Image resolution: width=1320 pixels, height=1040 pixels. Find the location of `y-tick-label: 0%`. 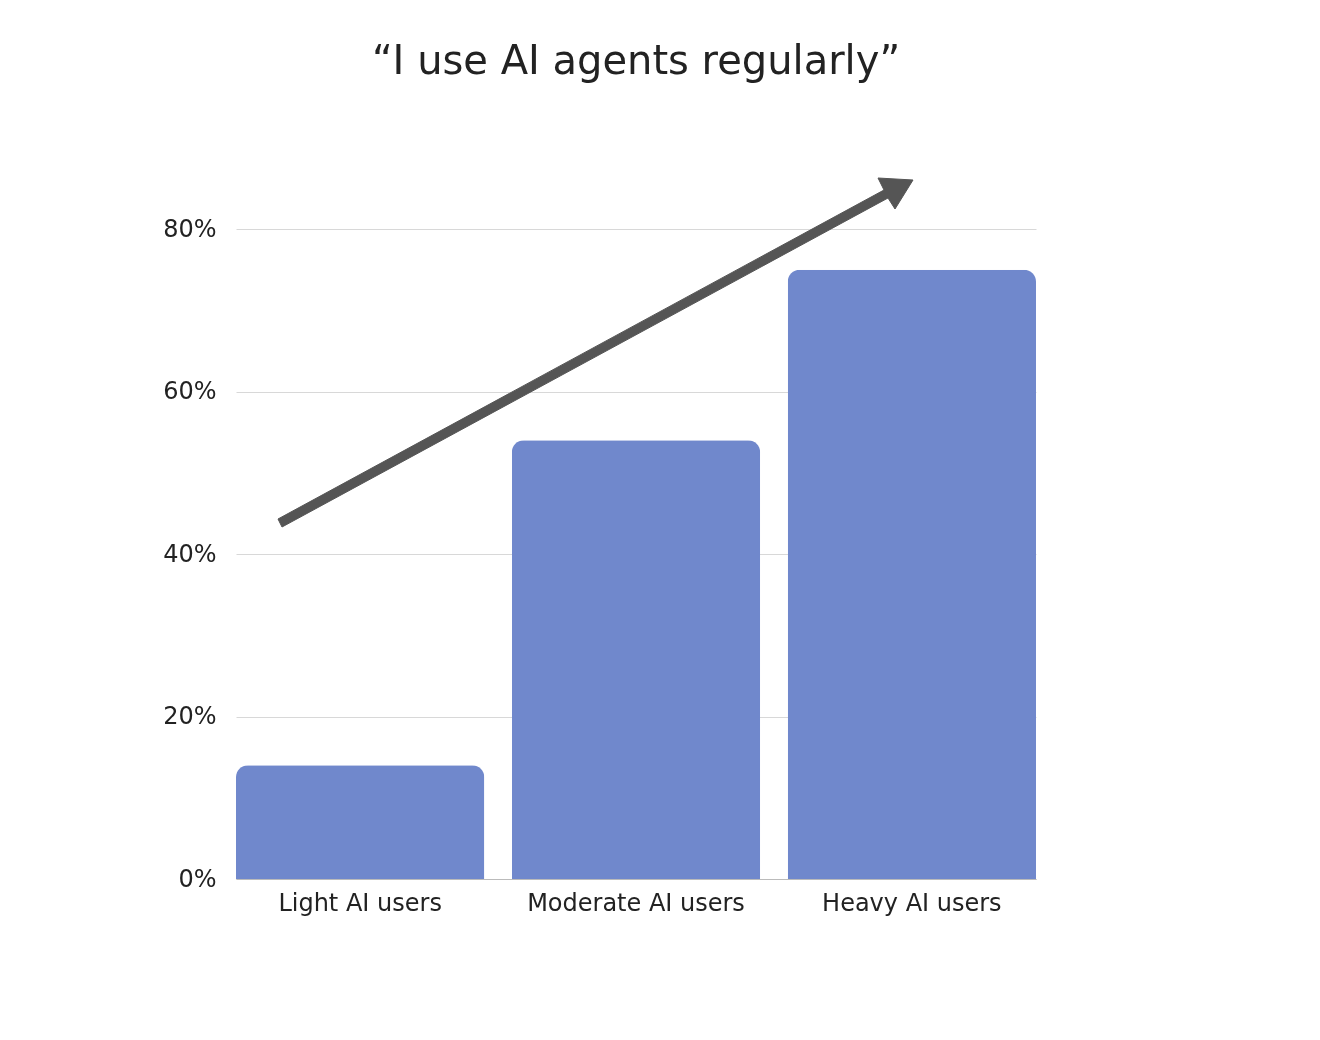

y-tick-label: 0% is located at coordinates (197, 878).